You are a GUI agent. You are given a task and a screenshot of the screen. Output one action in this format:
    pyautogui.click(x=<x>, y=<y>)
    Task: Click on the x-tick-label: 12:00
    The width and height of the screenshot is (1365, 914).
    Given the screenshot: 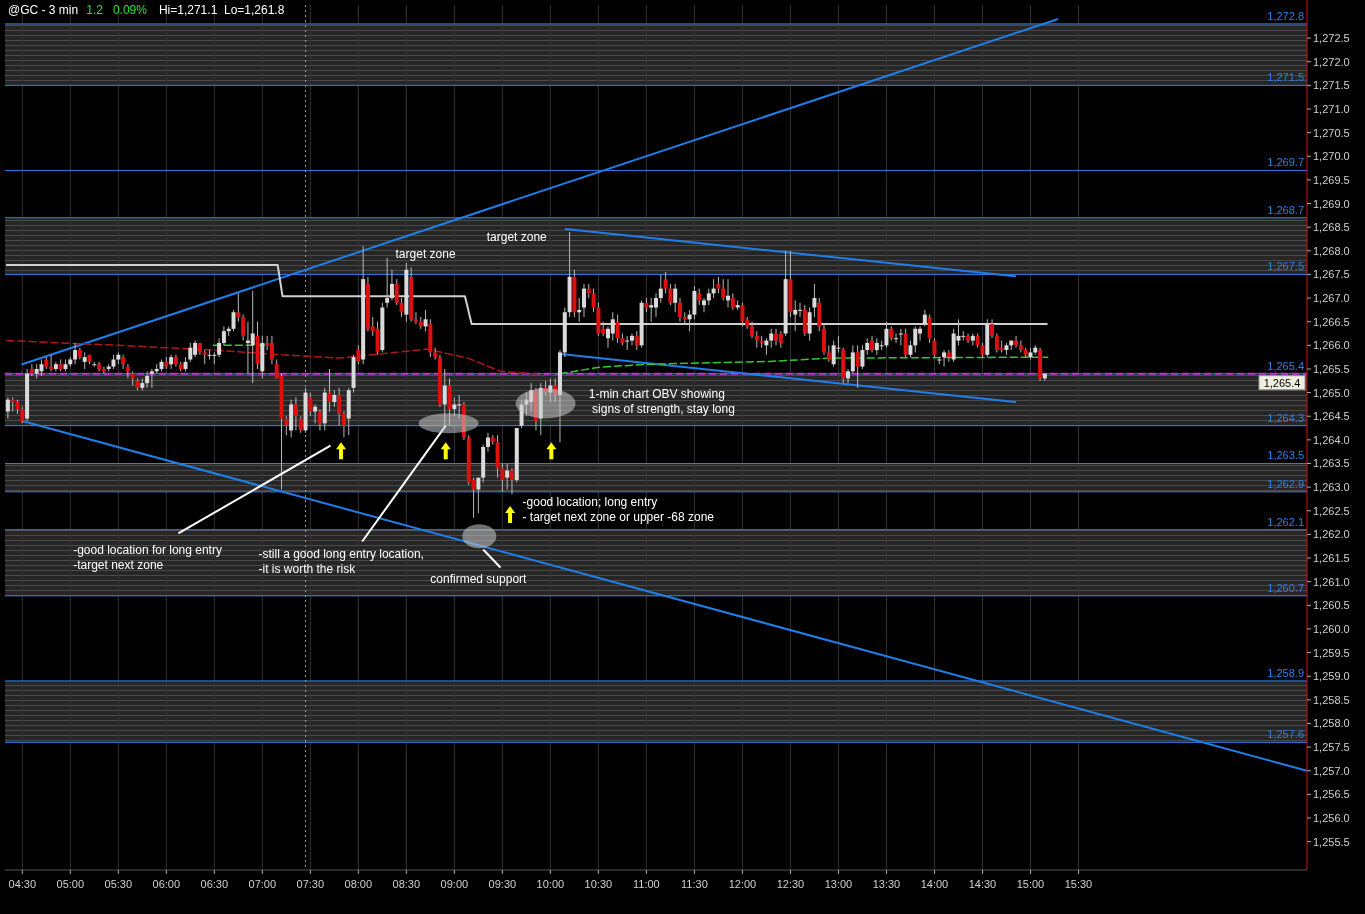 What is the action you would take?
    pyautogui.click(x=742, y=884)
    